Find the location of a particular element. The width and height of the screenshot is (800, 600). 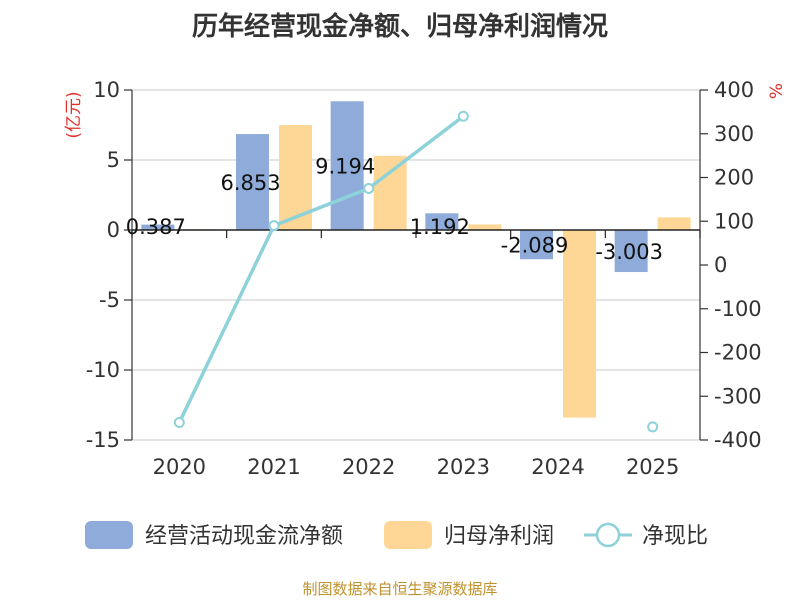

right-tick-label: 200 is located at coordinates (734, 178).